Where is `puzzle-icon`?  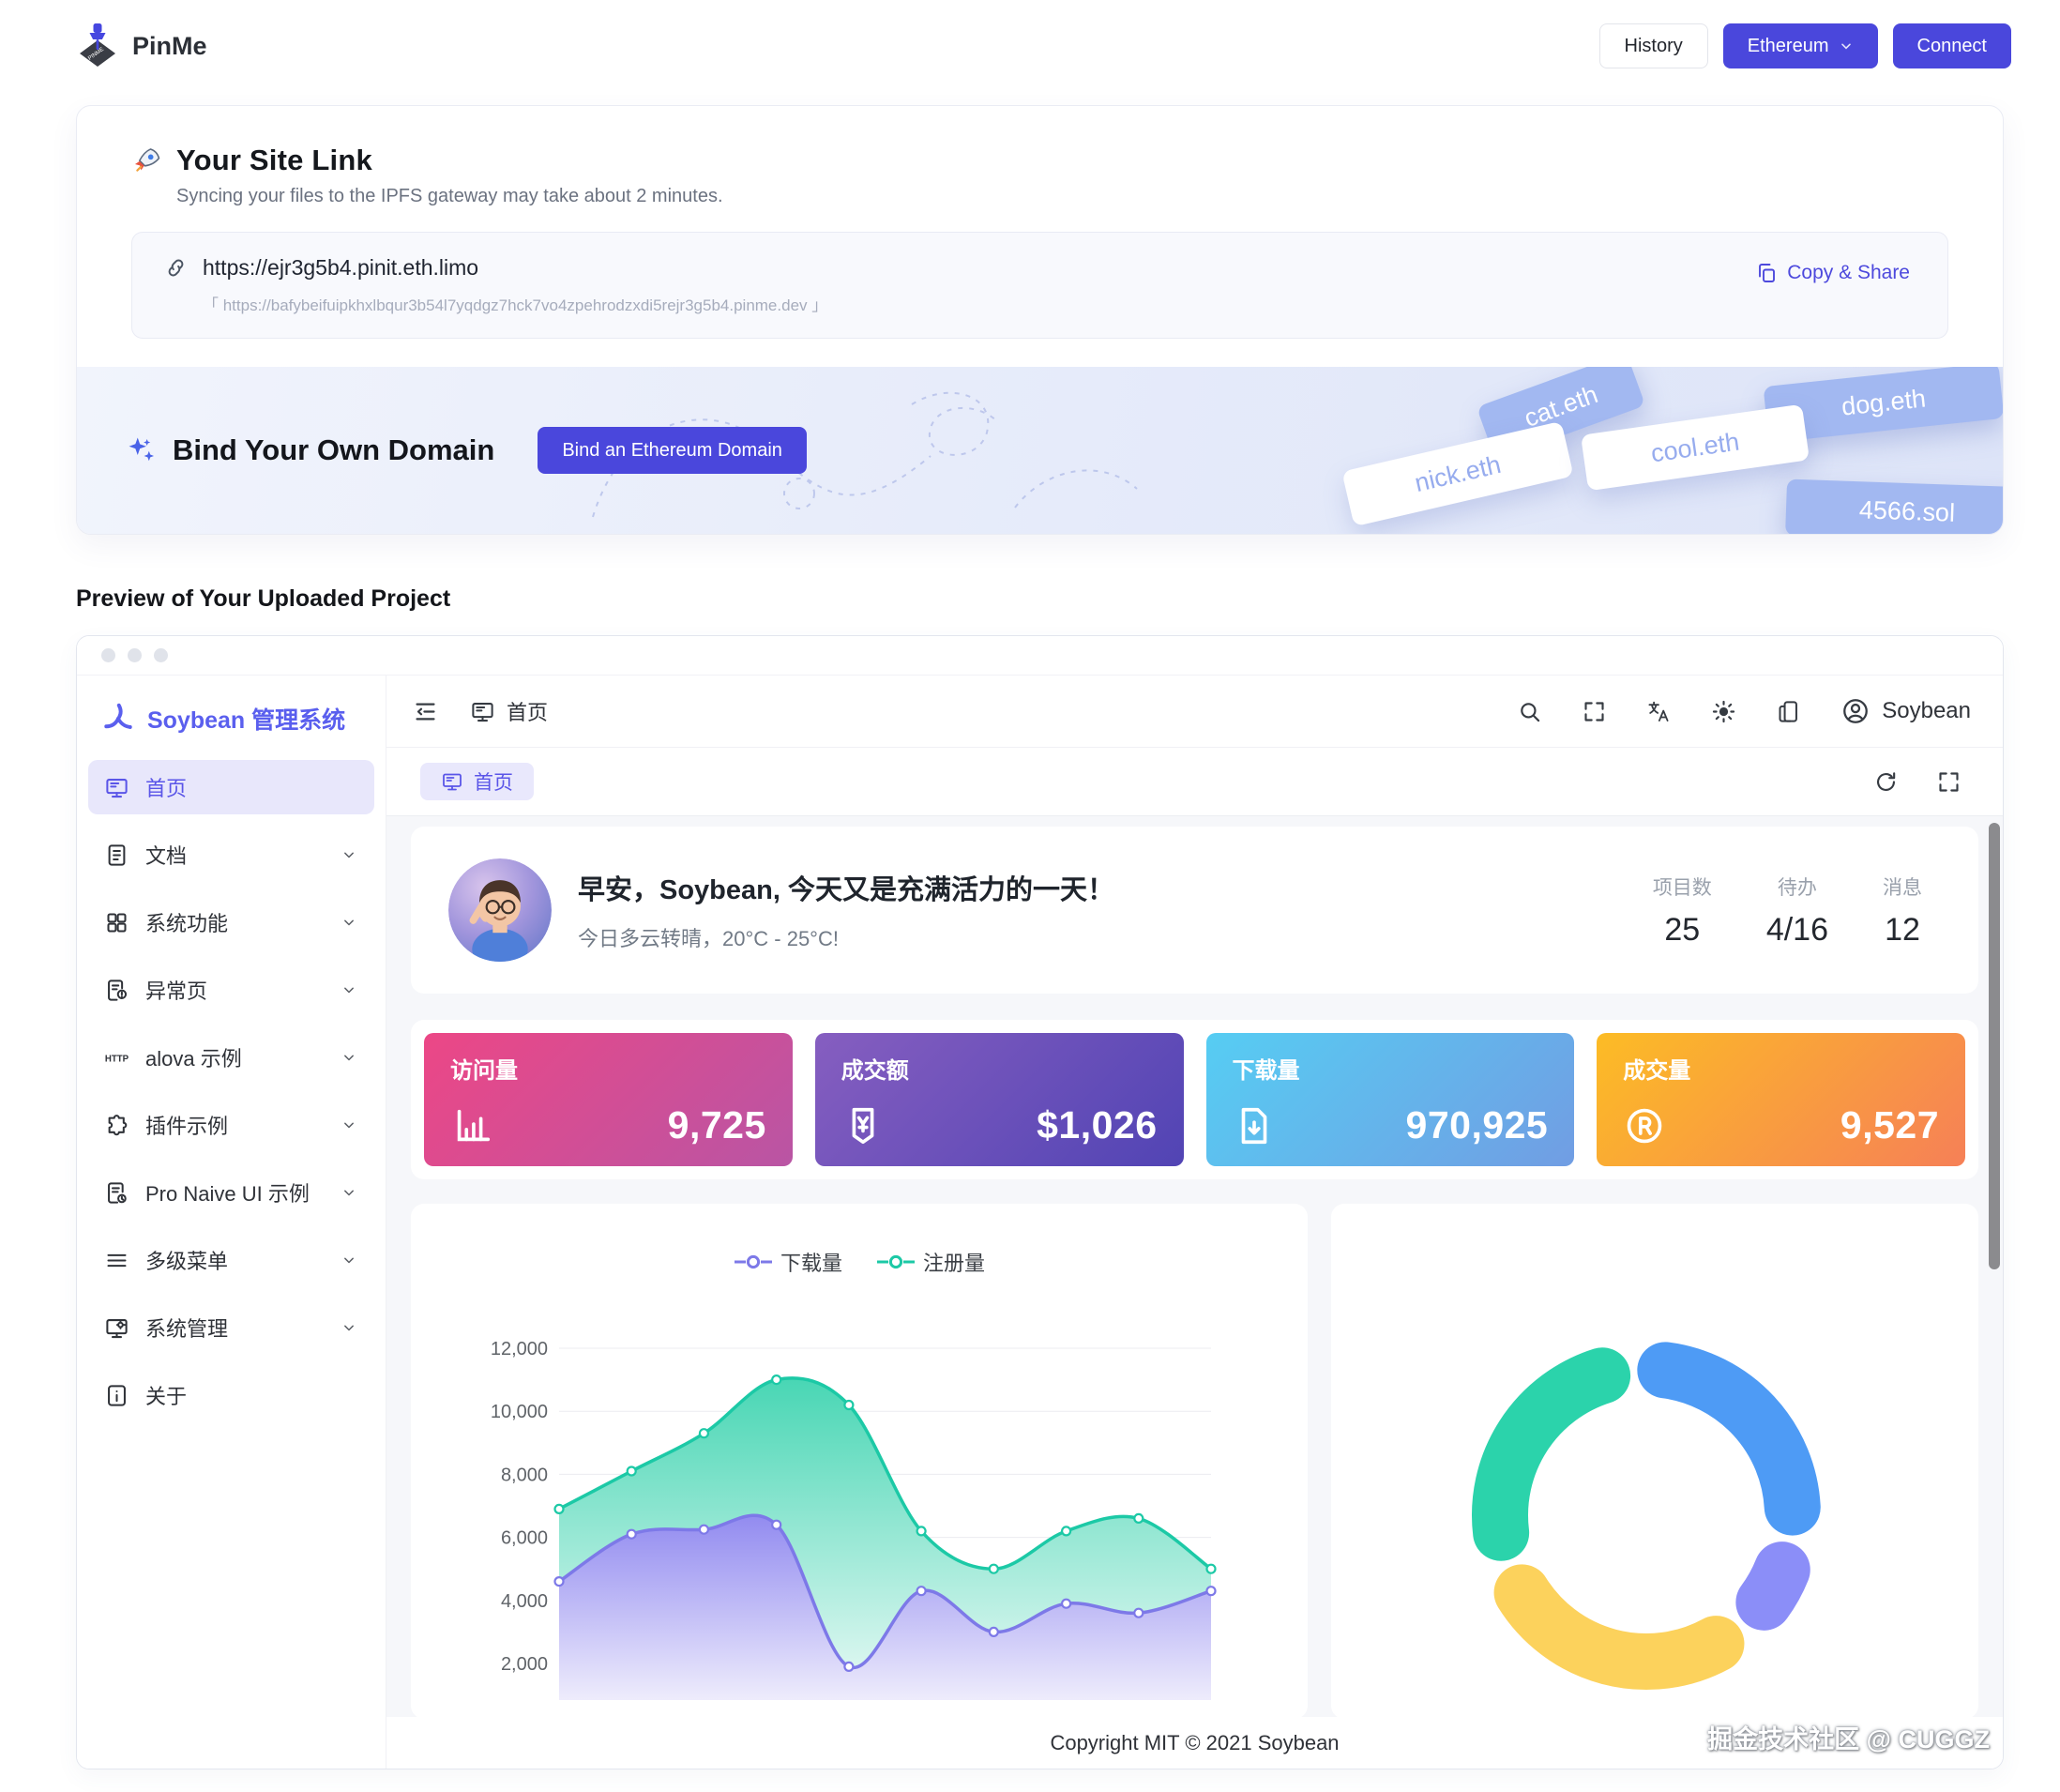
puzzle-icon is located at coordinates (117, 1125).